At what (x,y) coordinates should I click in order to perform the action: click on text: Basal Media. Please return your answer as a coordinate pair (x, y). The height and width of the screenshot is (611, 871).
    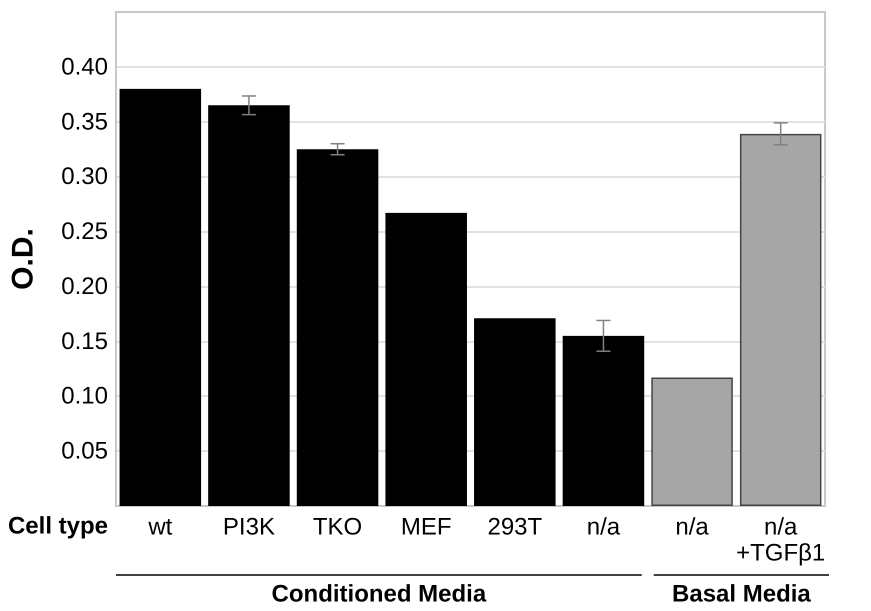
    Looking at the image, I should click on (742, 594).